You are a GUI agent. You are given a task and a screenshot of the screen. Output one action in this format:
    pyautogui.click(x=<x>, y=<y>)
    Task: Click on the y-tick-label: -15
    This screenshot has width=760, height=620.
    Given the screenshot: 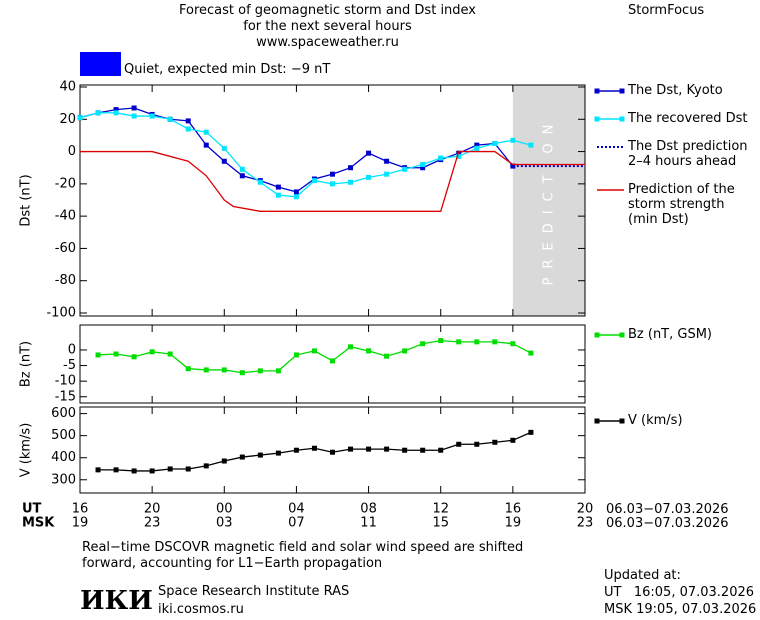 What is the action you would take?
    pyautogui.click(x=65, y=396)
    